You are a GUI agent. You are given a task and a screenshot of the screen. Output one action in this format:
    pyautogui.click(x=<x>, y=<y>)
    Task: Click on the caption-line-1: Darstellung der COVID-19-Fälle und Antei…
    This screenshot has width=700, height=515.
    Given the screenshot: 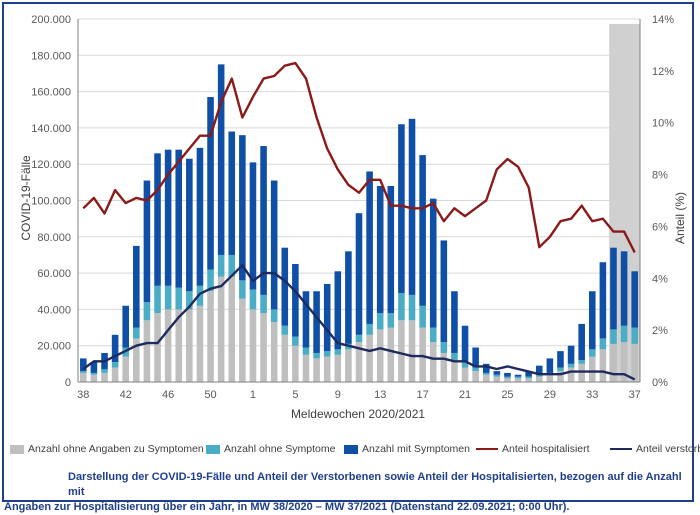 What is the action you would take?
    pyautogui.click(x=375, y=484)
    